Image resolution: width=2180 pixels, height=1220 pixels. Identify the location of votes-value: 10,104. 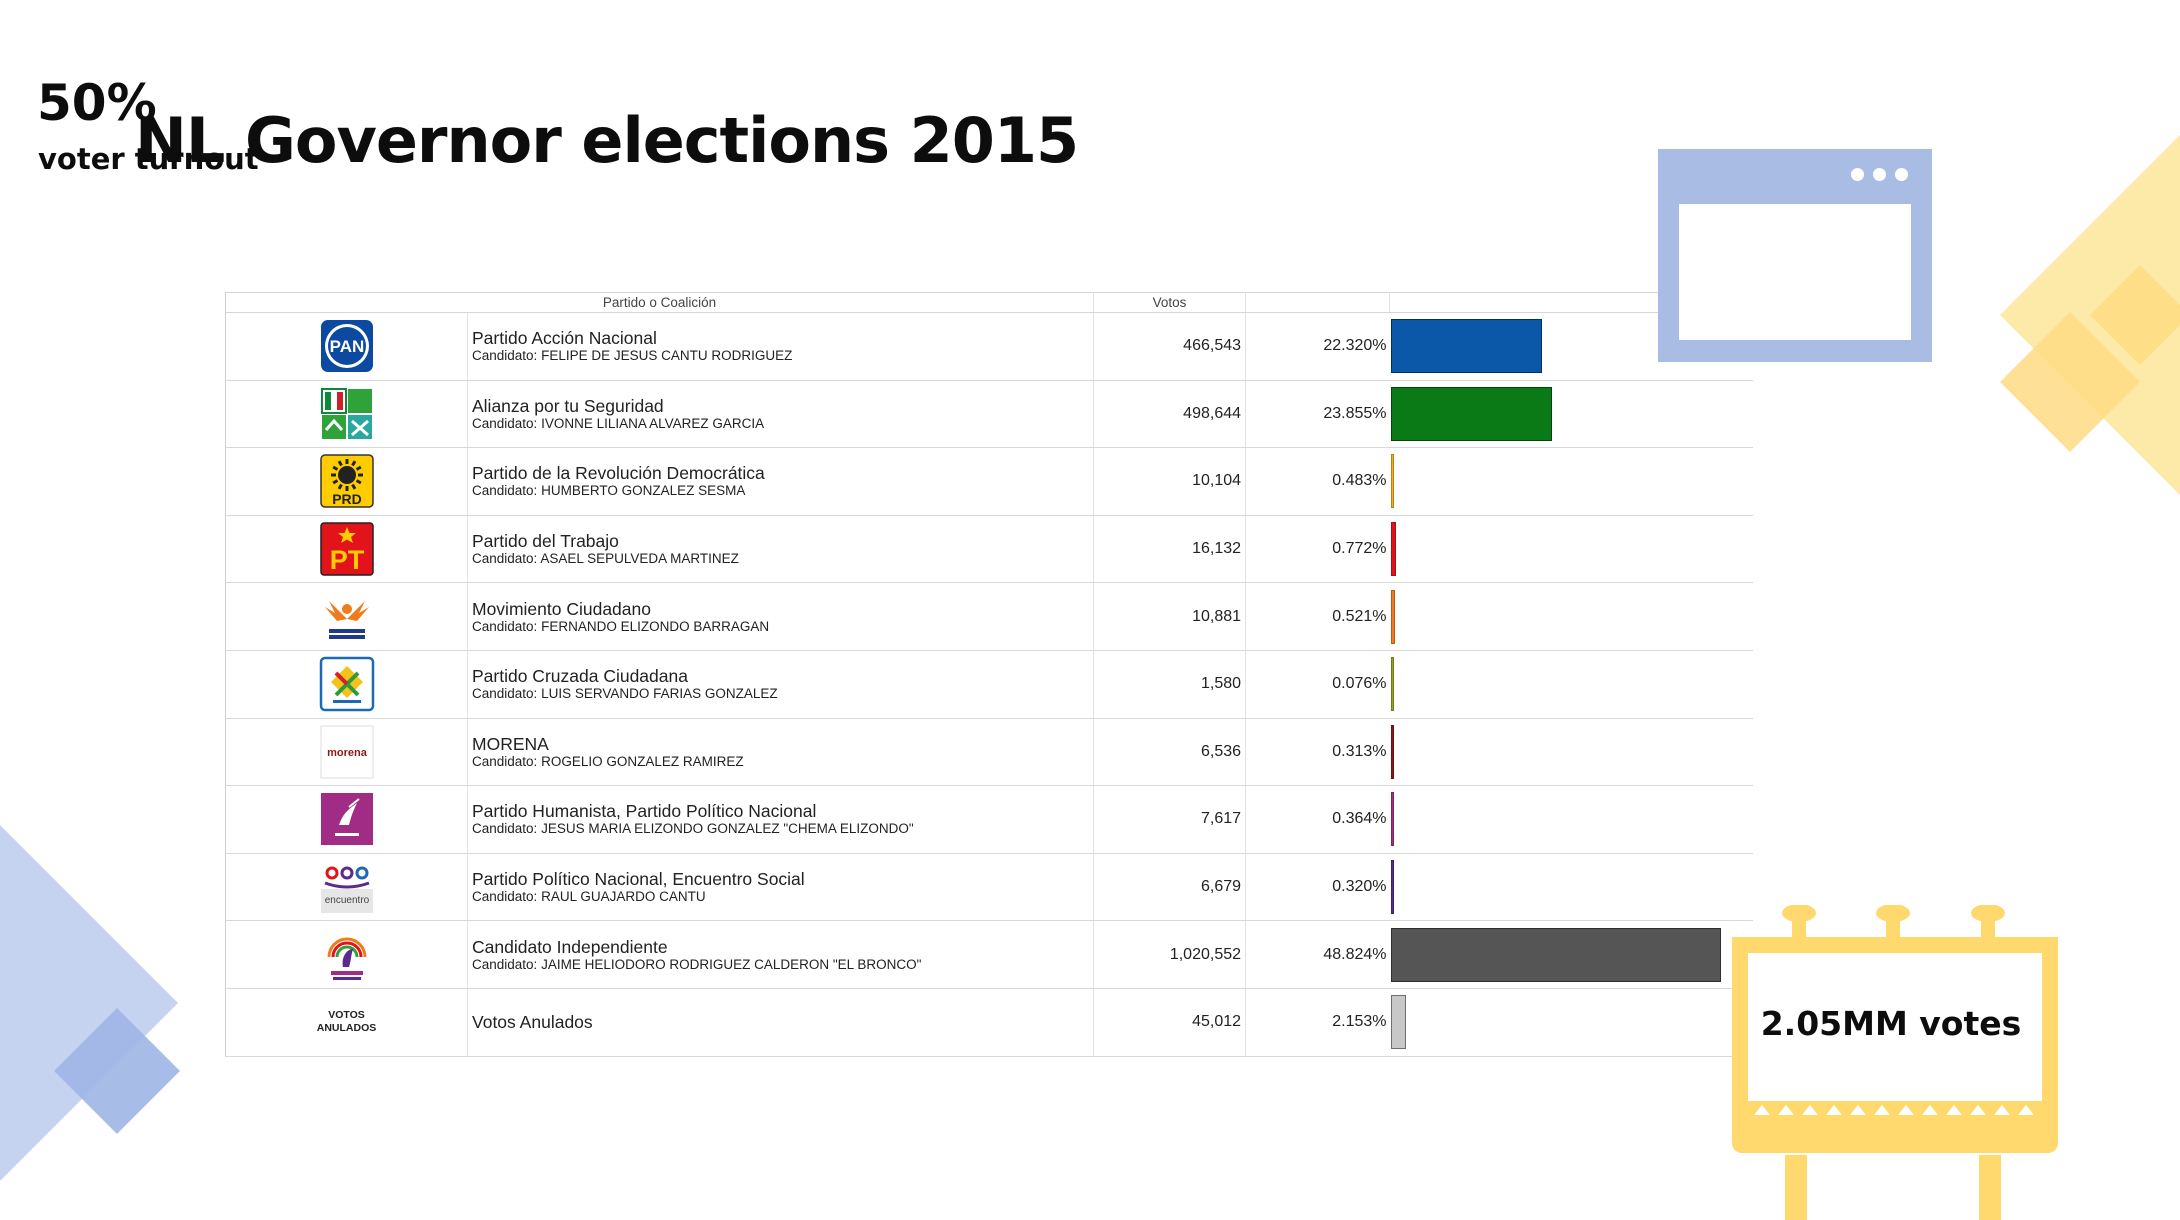
(1170, 481).